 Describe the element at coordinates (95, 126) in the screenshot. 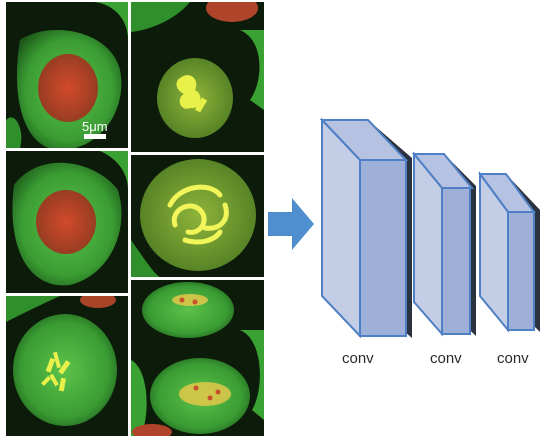

I see `scale-bar-label: 5μm` at that location.